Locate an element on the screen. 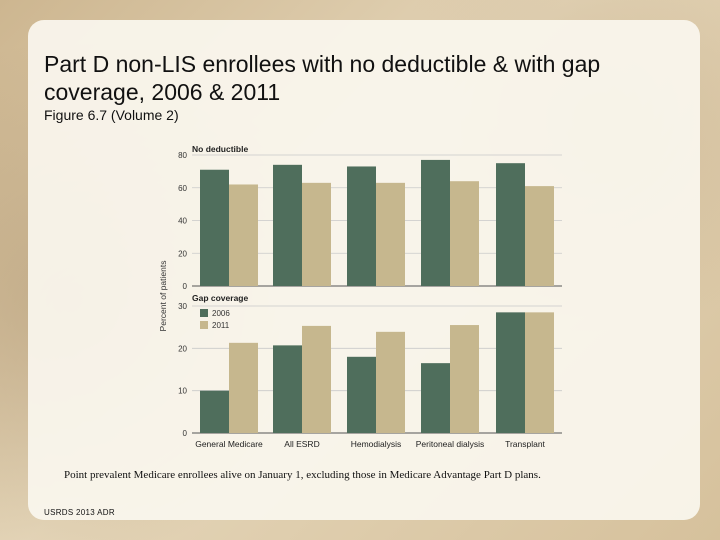 The height and width of the screenshot is (540, 720). y-axis-label: Percent of patients is located at coordinates (163, 296).